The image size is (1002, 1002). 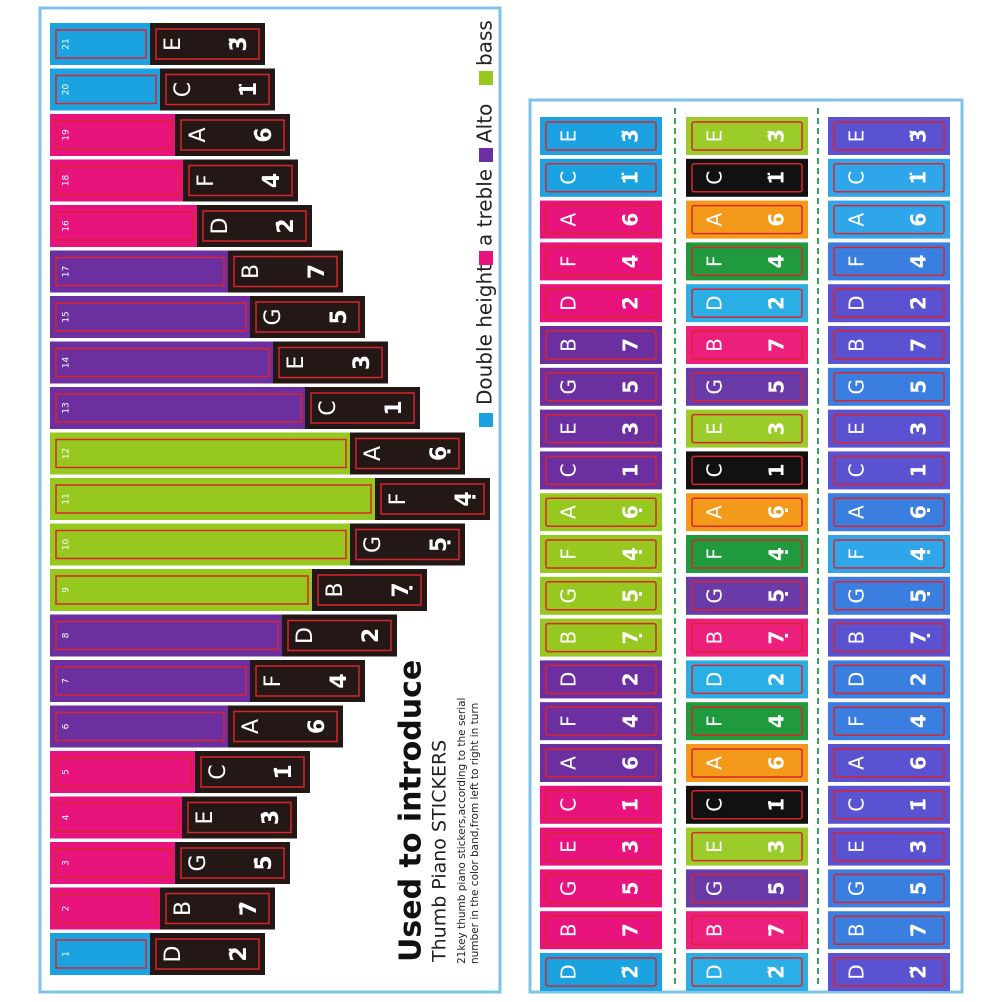 What do you see at coordinates (919, 429) in the screenshot?
I see `sticker-number: 3` at bounding box center [919, 429].